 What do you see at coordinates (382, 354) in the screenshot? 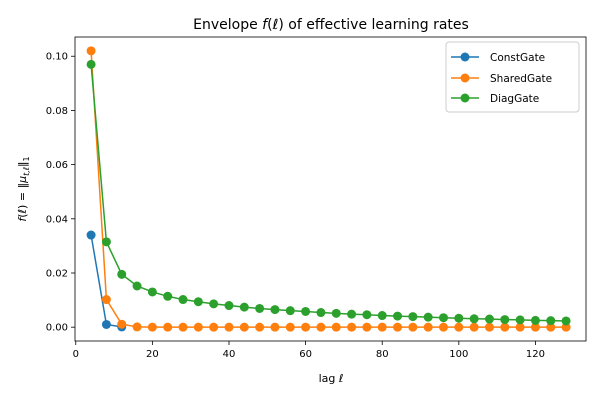
I see `x-tick-label: 80` at bounding box center [382, 354].